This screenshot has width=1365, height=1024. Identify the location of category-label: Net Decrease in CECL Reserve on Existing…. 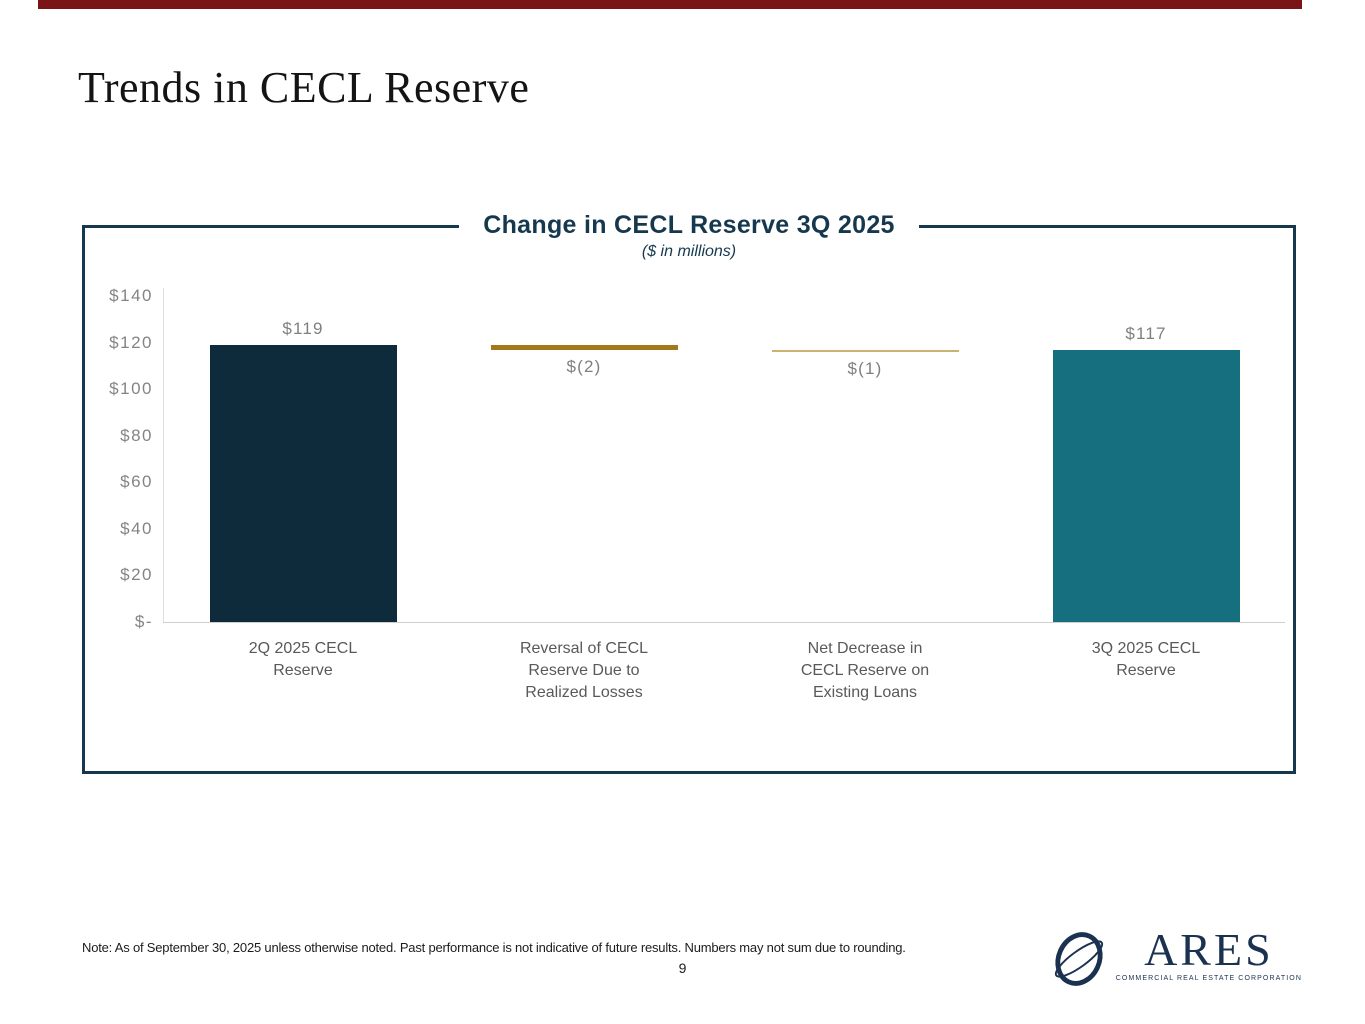
(865, 670).